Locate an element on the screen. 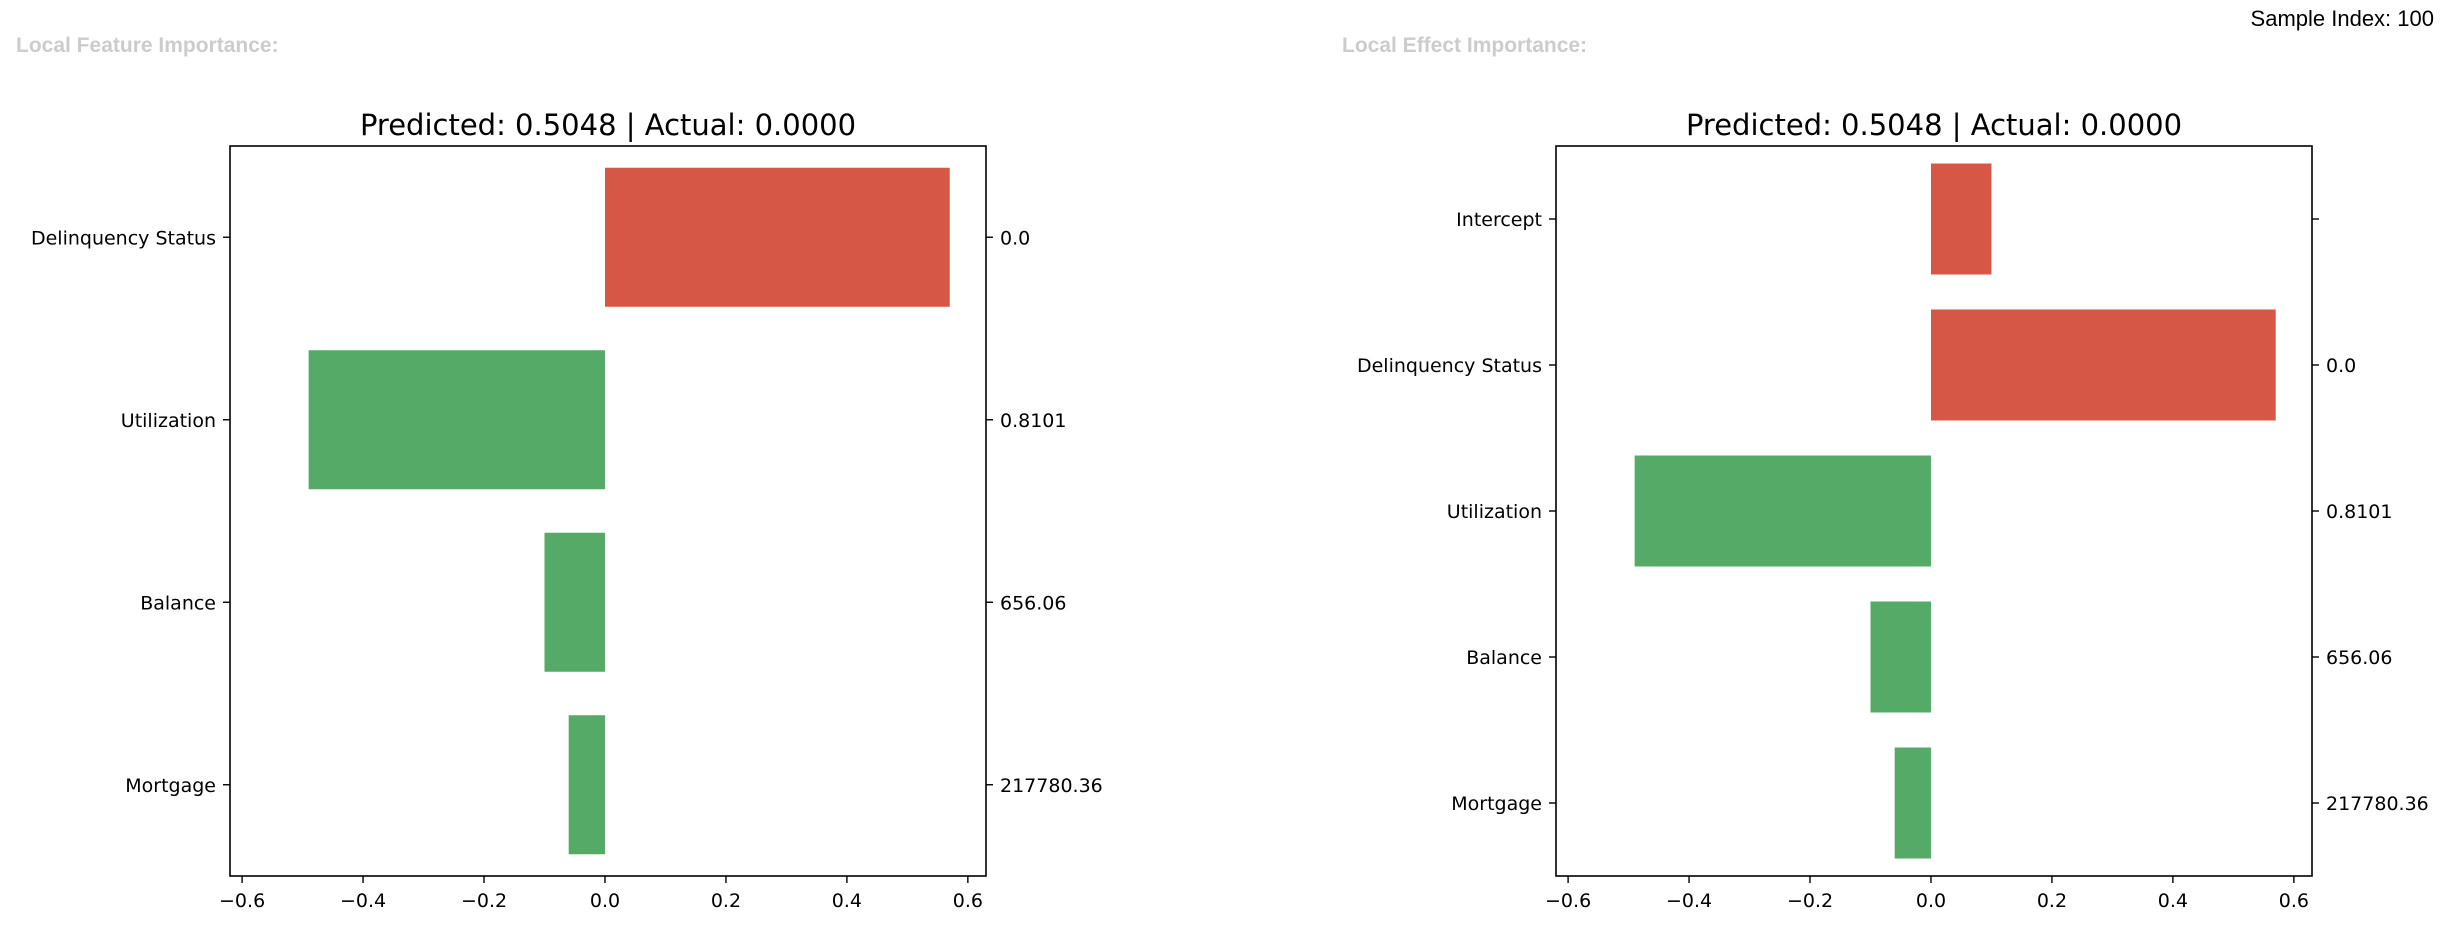 The width and height of the screenshot is (2452, 930). right-chart-bar-balance is located at coordinates (1900, 657).